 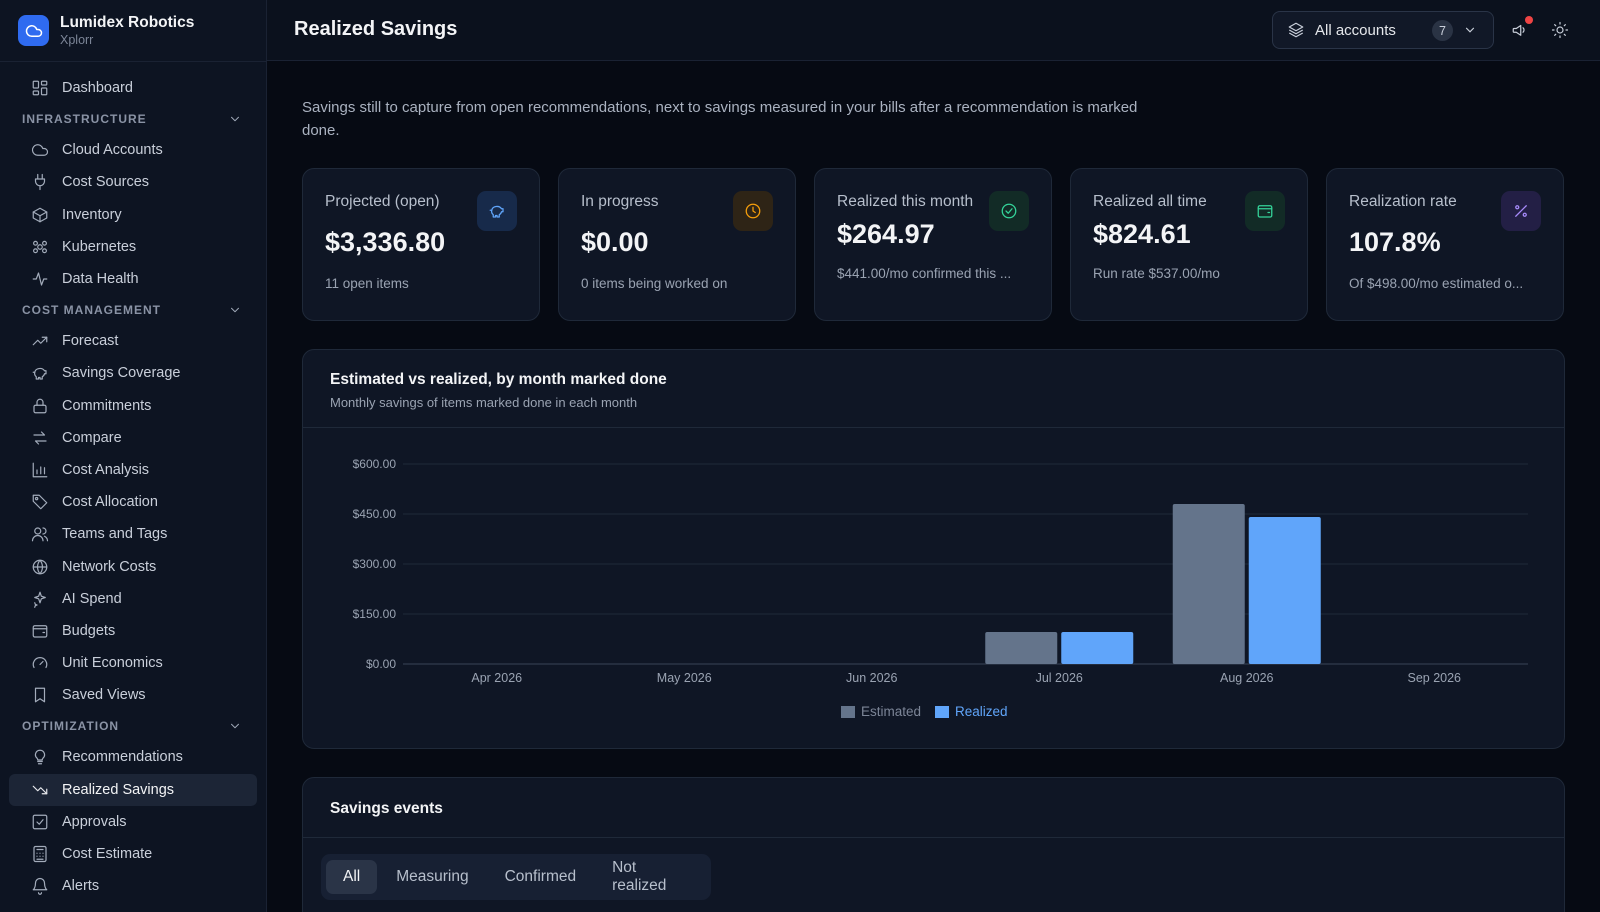 I want to click on x-tick-label: Apr 2026, so click(x=496, y=678).